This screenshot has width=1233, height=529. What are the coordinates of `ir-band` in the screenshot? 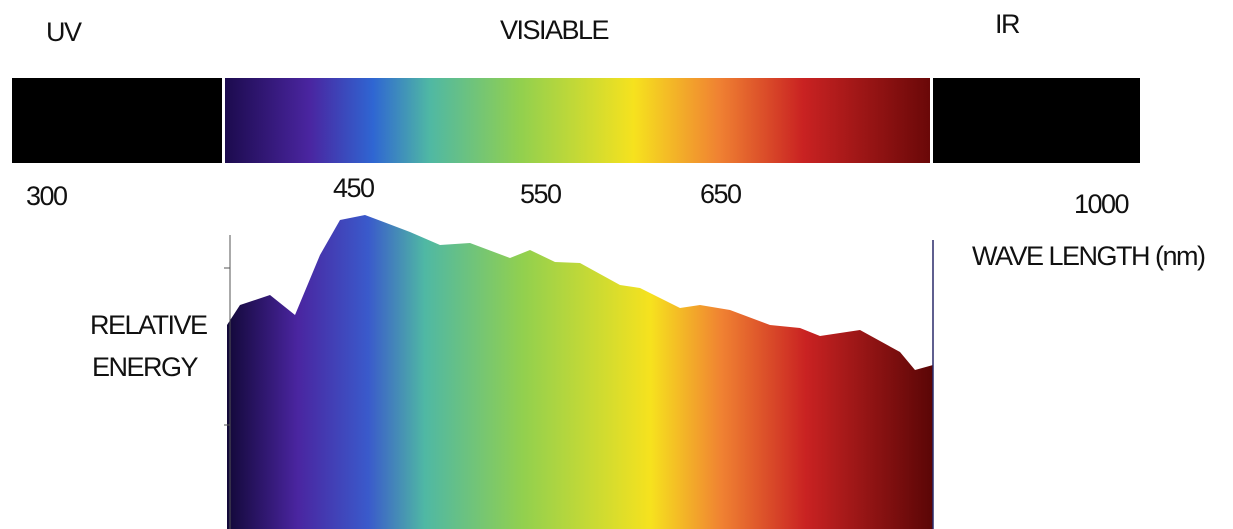 It's located at (1036, 120).